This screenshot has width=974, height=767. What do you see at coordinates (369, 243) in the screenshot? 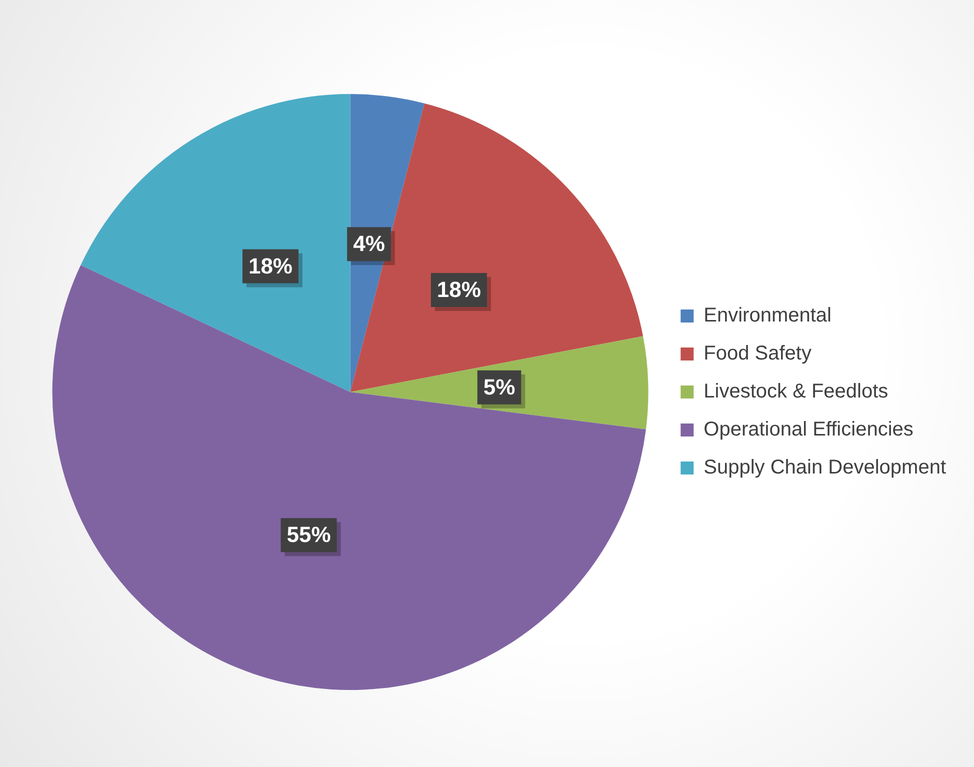
I see `data-label: 4%` at bounding box center [369, 243].